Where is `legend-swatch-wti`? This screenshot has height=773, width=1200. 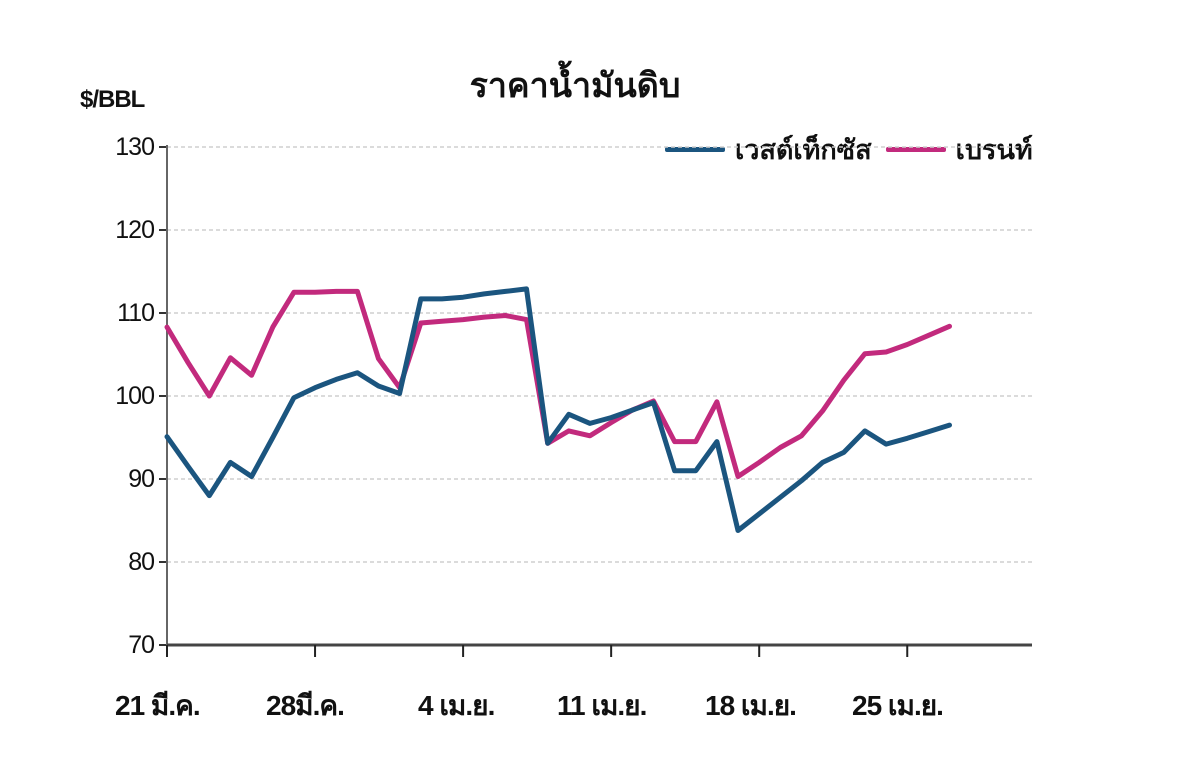
legend-swatch-wti is located at coordinates (695, 149).